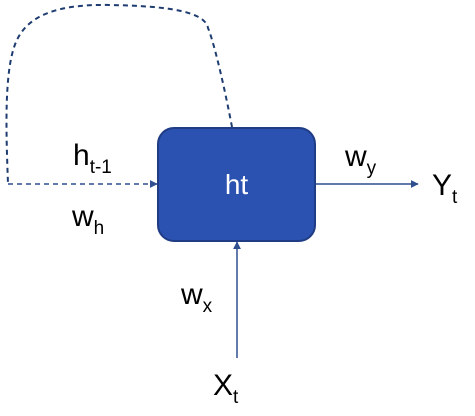 The image size is (475, 416). I want to click on label-w-x: wx, so click(196, 297).